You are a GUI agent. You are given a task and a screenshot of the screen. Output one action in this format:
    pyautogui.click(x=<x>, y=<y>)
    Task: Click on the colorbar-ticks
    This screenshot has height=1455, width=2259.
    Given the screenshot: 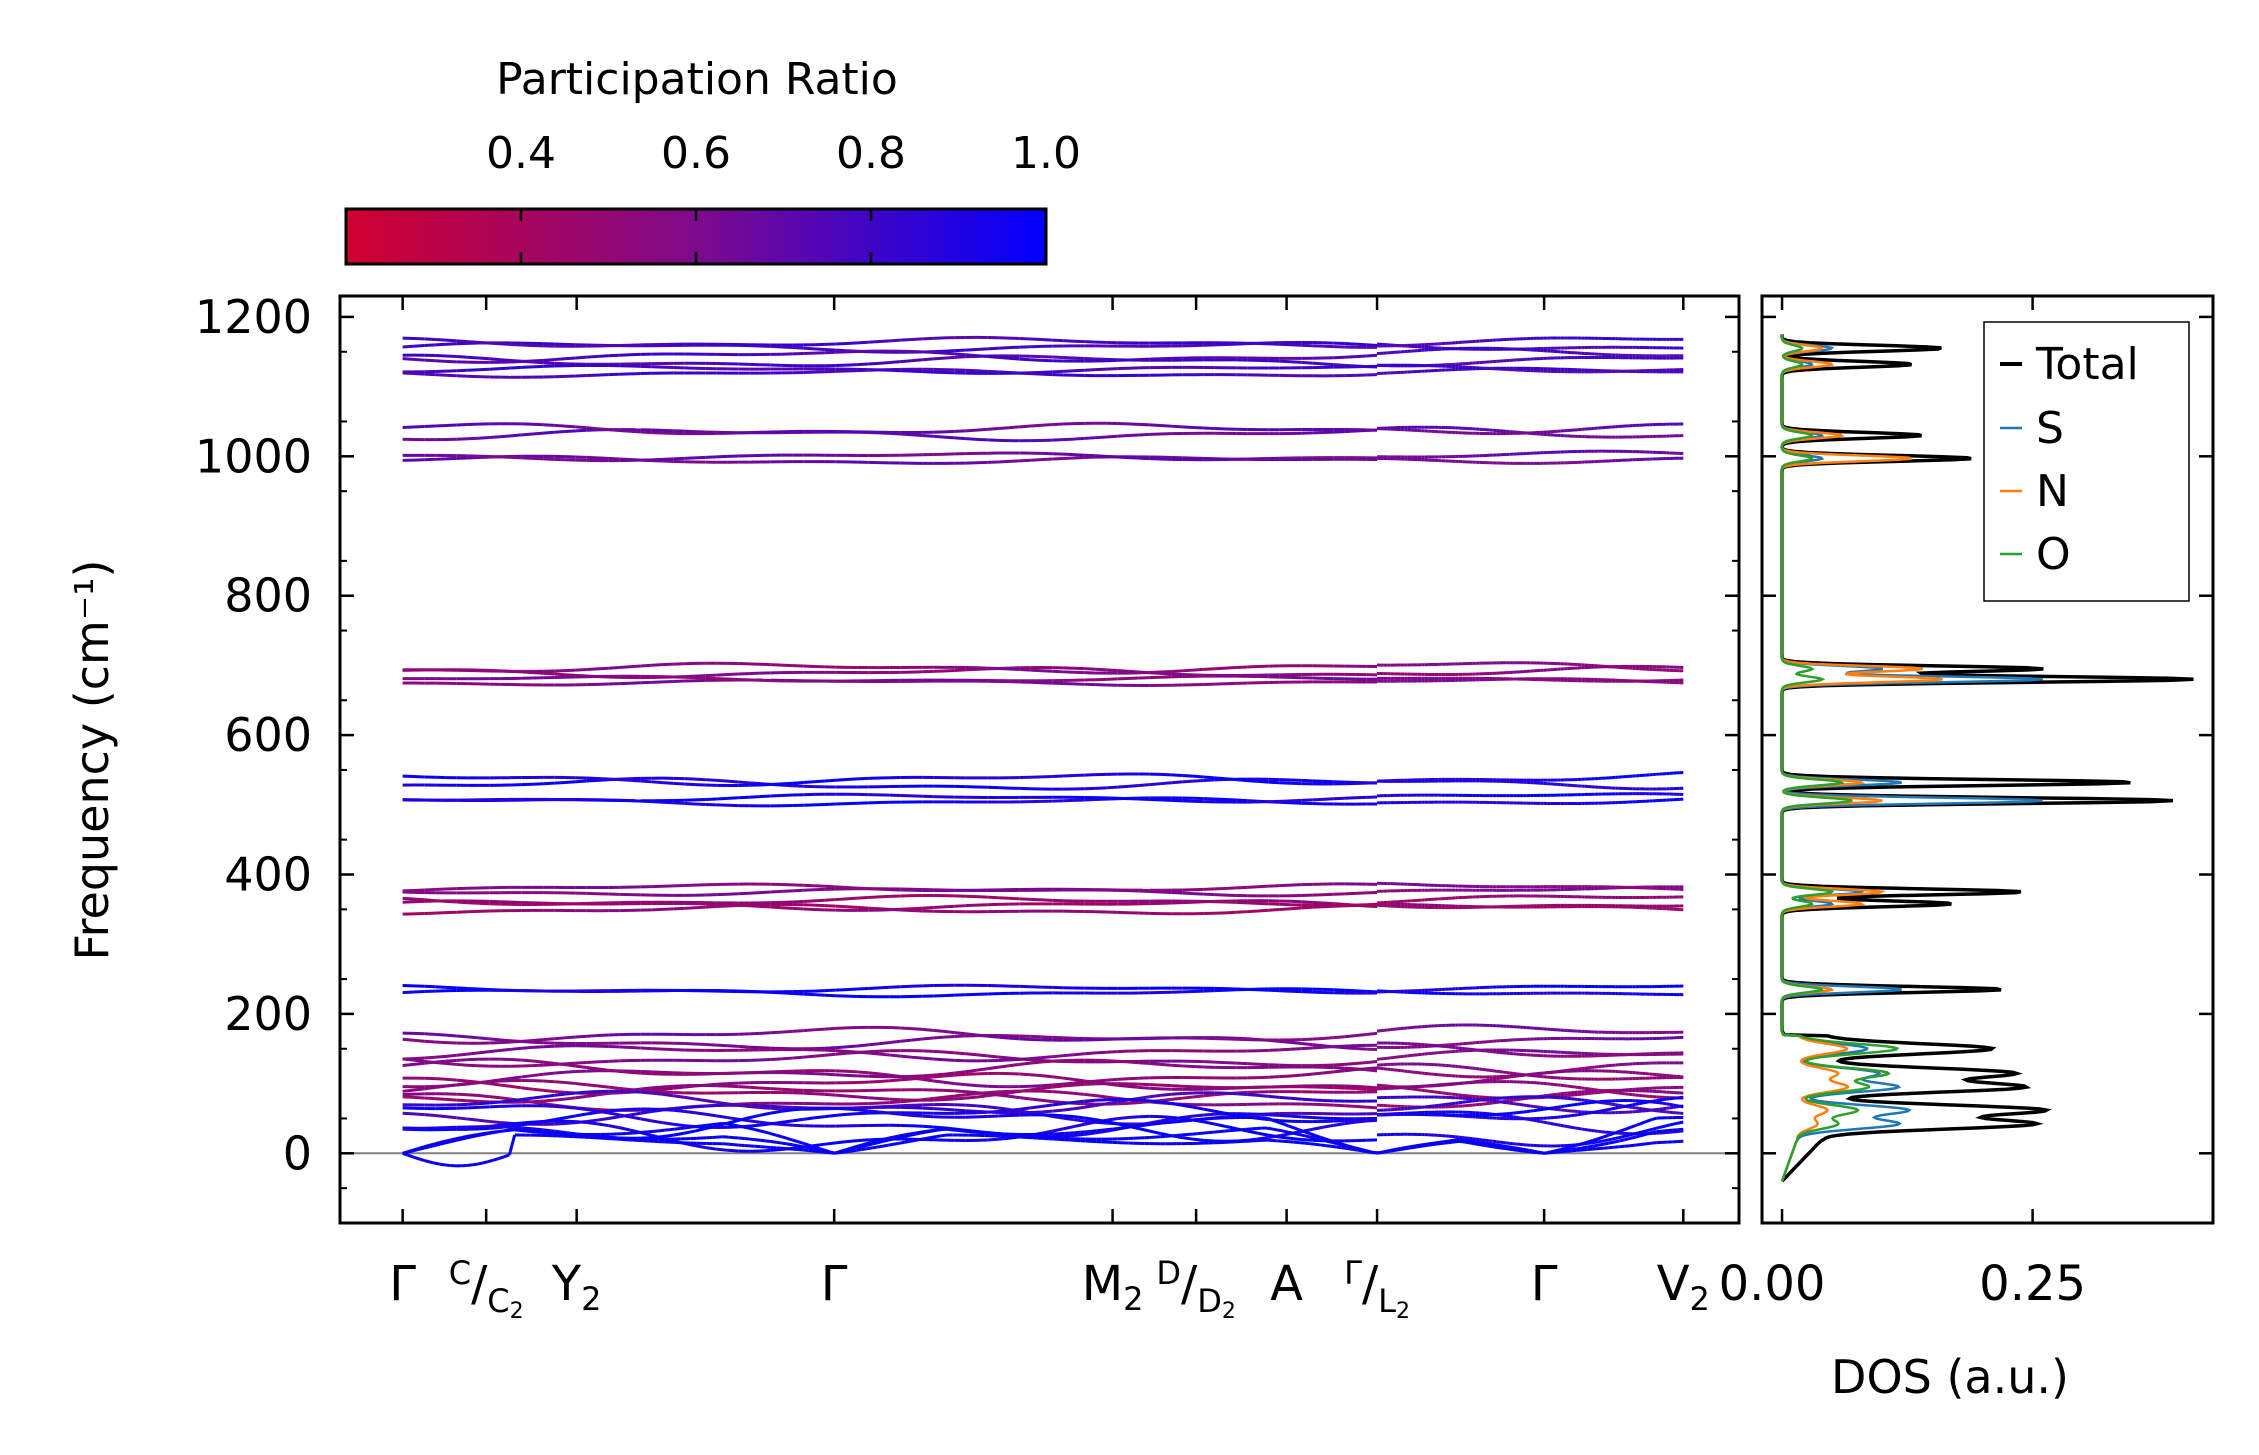 What is the action you would take?
    pyautogui.click(x=783, y=236)
    